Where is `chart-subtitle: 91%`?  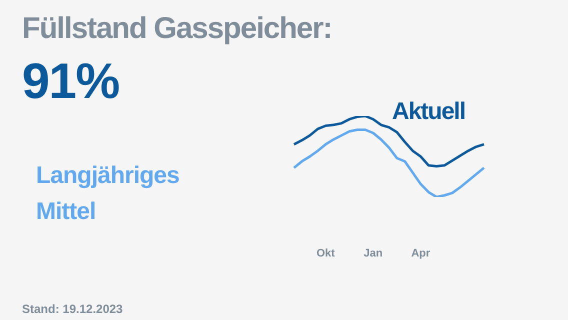 chart-subtitle: 91% is located at coordinates (71, 81).